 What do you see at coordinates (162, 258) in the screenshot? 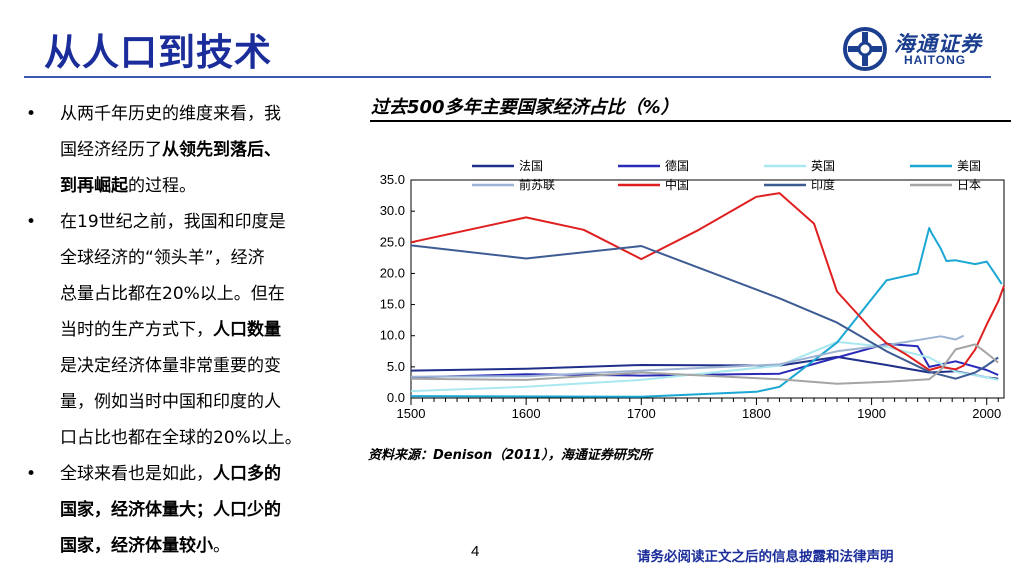
I see `bullet-text: 全球经济的“领头羊”，经济` at bounding box center [162, 258].